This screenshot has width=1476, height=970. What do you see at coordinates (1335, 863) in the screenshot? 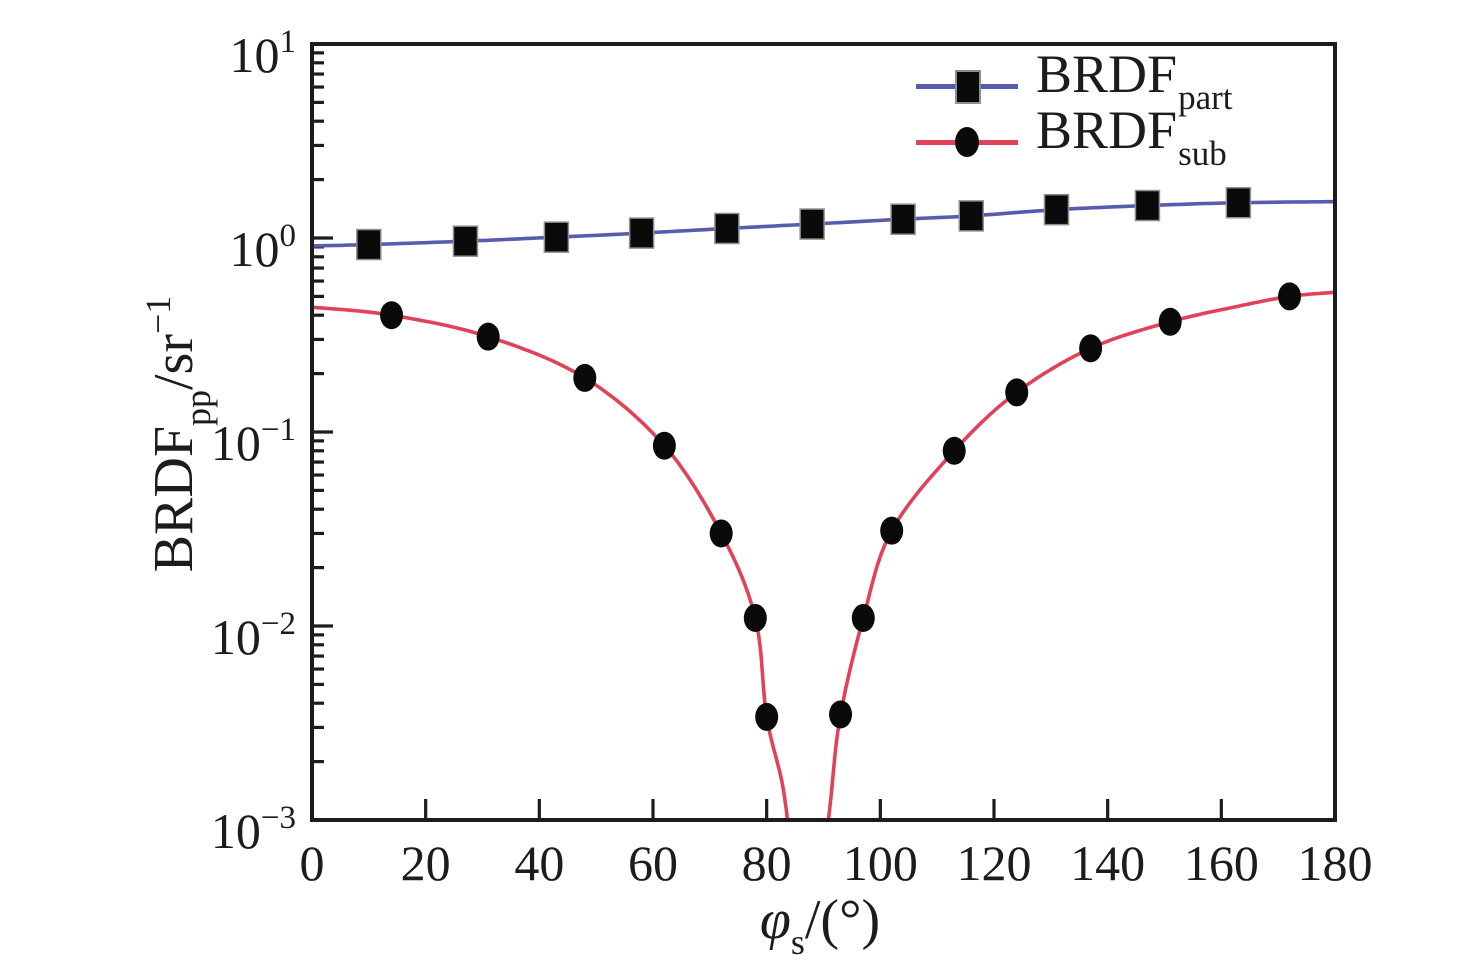
I see `x-tick-label: 180` at bounding box center [1335, 863].